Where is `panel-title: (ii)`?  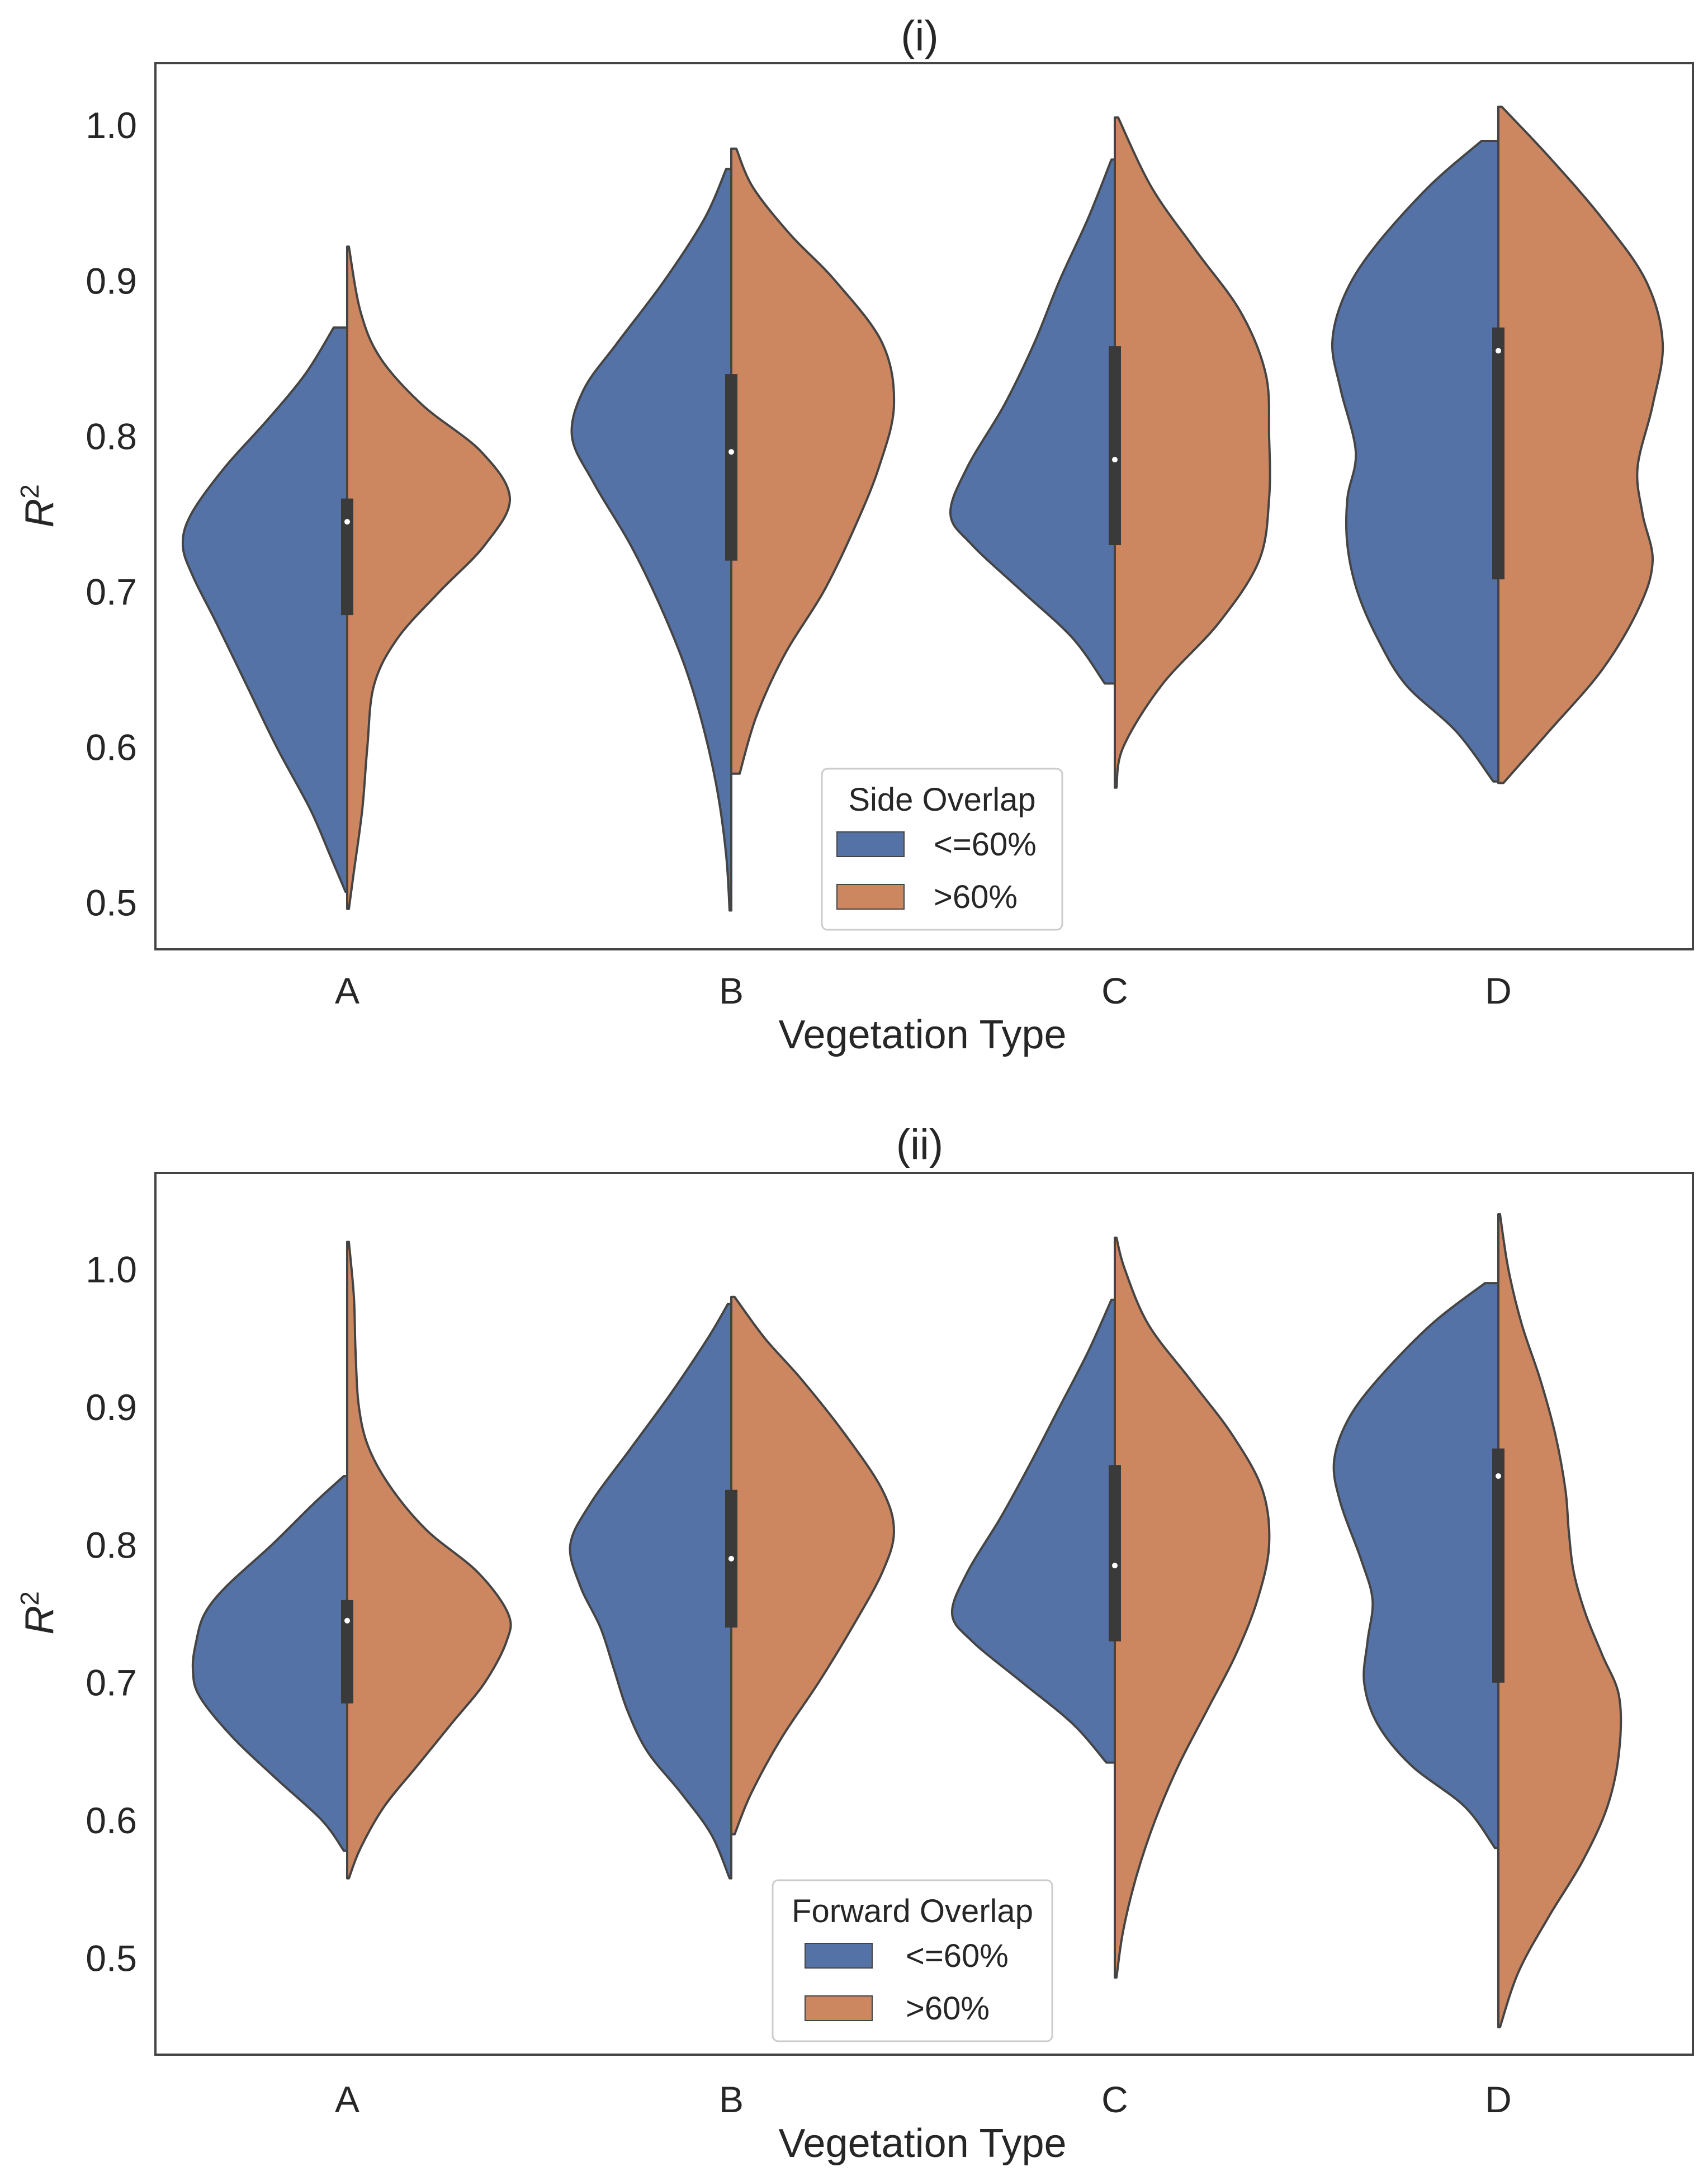 panel-title: (ii) is located at coordinates (919, 1144).